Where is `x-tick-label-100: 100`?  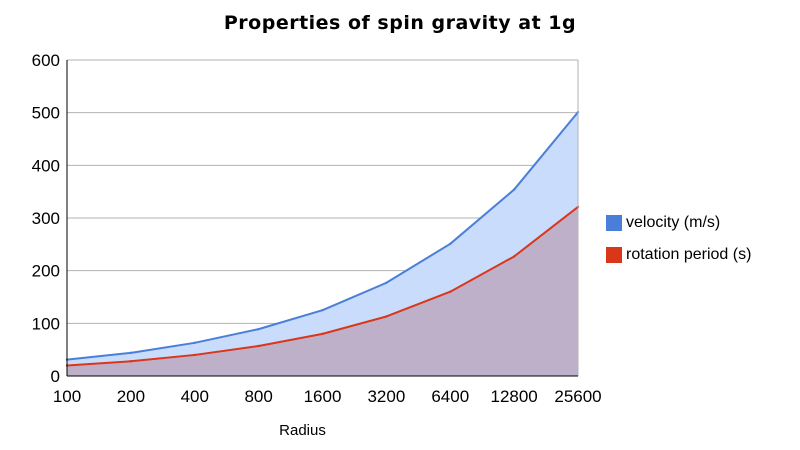 x-tick-label-100: 100 is located at coordinates (67, 396).